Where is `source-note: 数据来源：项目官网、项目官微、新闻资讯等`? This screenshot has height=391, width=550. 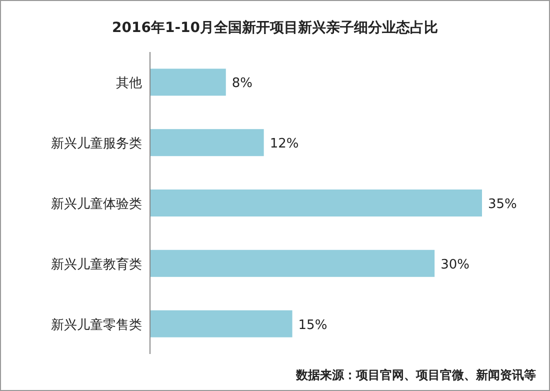
source-note: 数据来源：项目官网、项目官微、新闻资讯等 is located at coordinates (415, 375).